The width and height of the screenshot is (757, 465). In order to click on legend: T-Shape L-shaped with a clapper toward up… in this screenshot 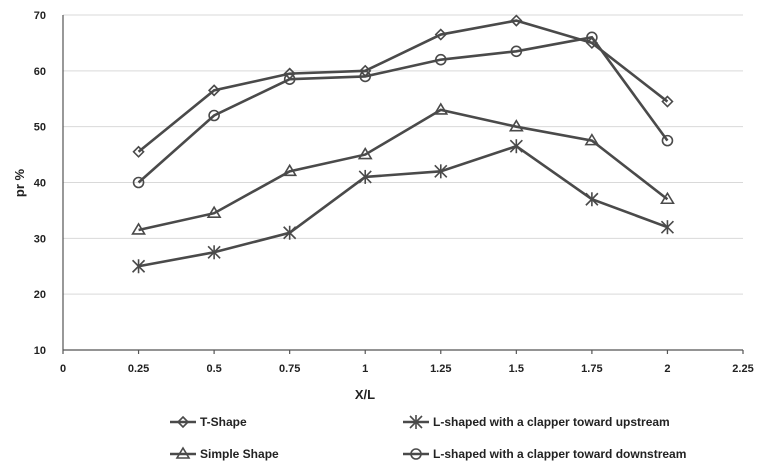, I will do `click(428, 438)`.